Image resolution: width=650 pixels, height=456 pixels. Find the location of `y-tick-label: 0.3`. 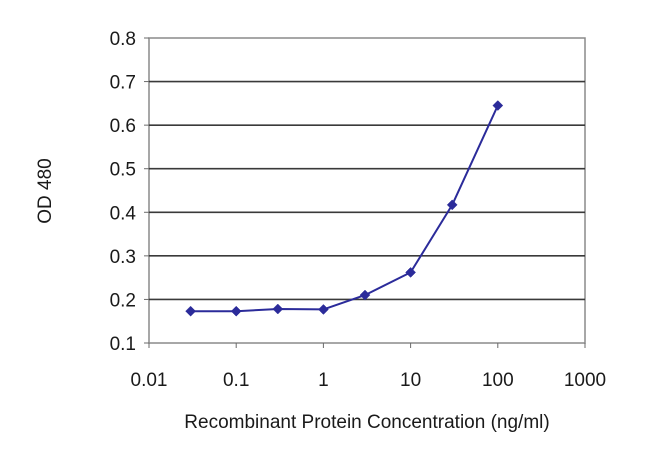

y-tick-label: 0.3 is located at coordinates (123, 257).